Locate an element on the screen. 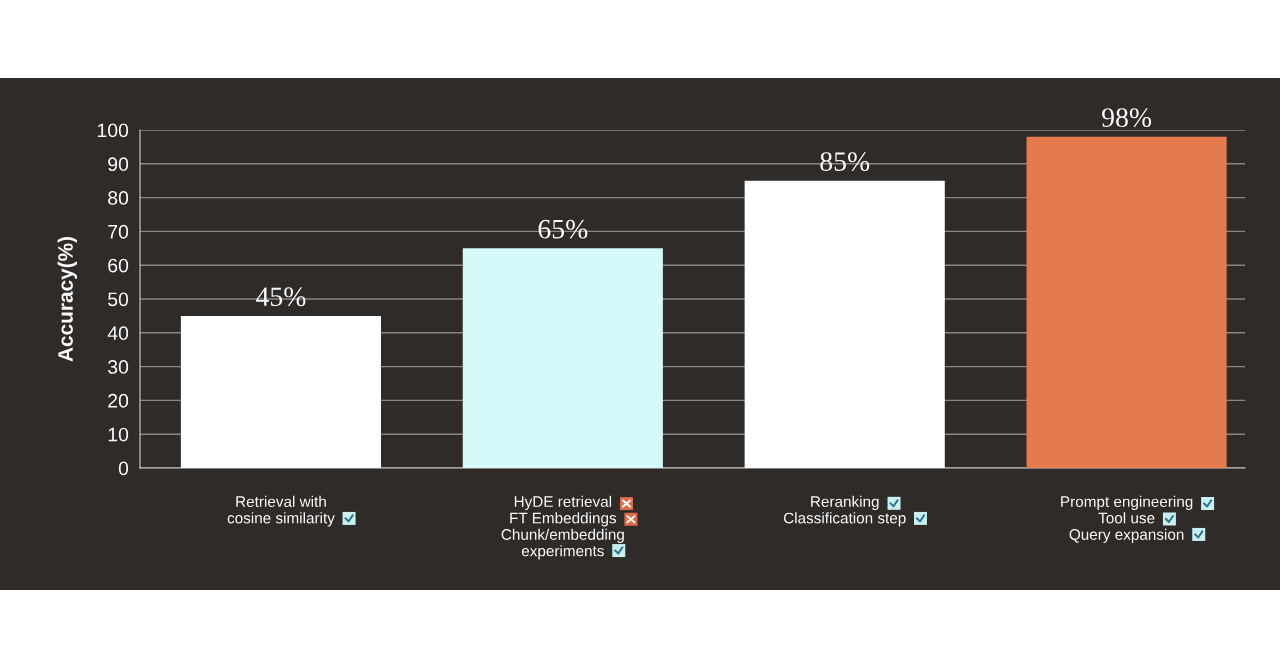 This screenshot has height=670, width=1280. data-label: 98% is located at coordinates (1127, 118).